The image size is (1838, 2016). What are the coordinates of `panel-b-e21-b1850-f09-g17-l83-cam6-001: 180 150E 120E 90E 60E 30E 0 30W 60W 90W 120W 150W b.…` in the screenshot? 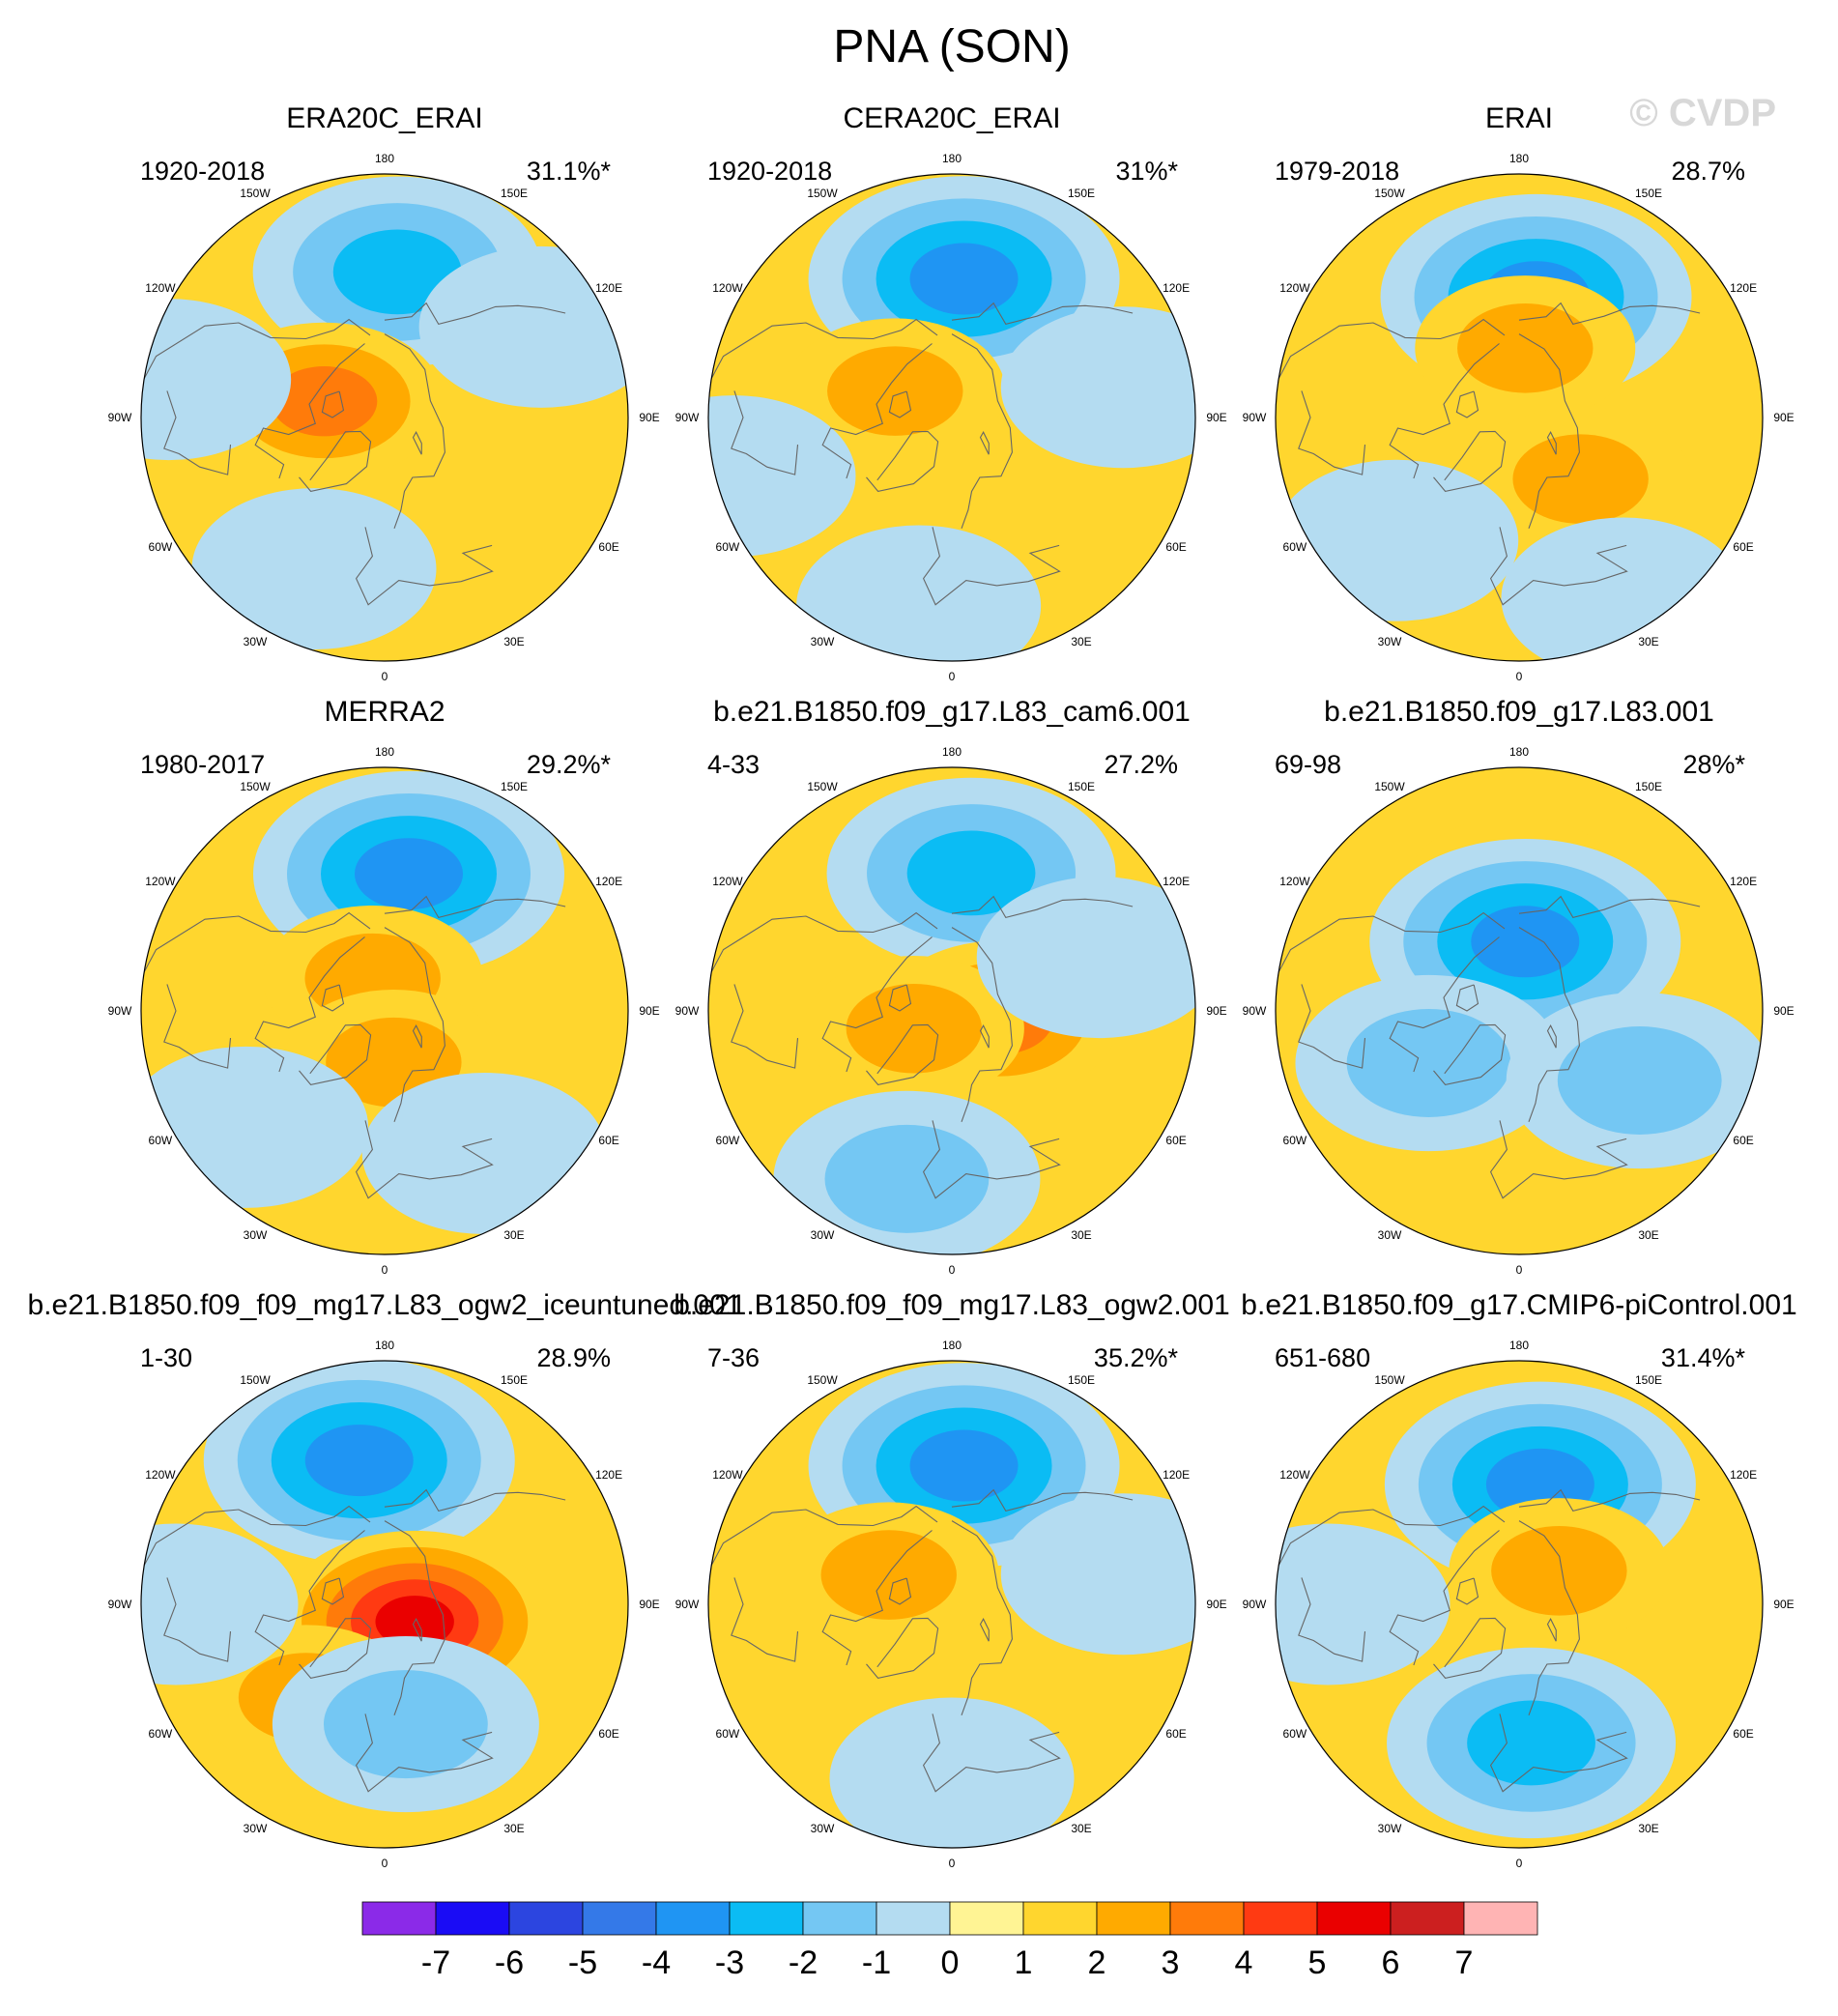 It's located at (951, 987).